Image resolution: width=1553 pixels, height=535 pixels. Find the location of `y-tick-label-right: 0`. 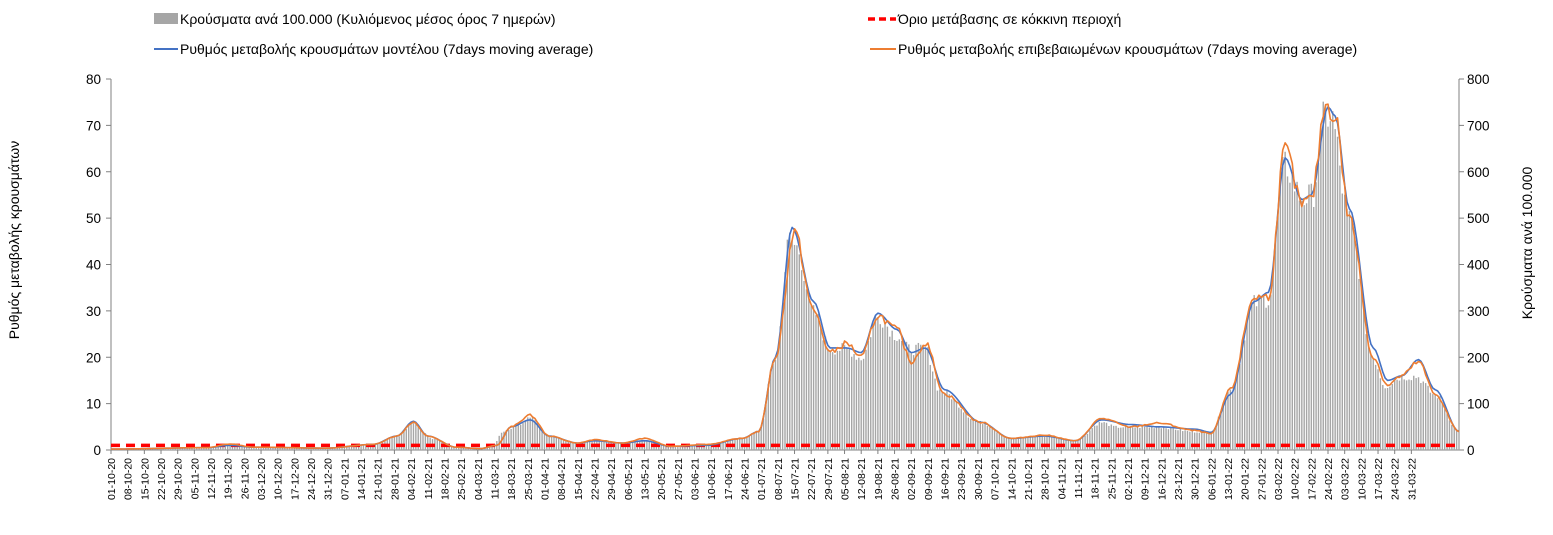

y-tick-label-right: 0 is located at coordinates (1471, 450).